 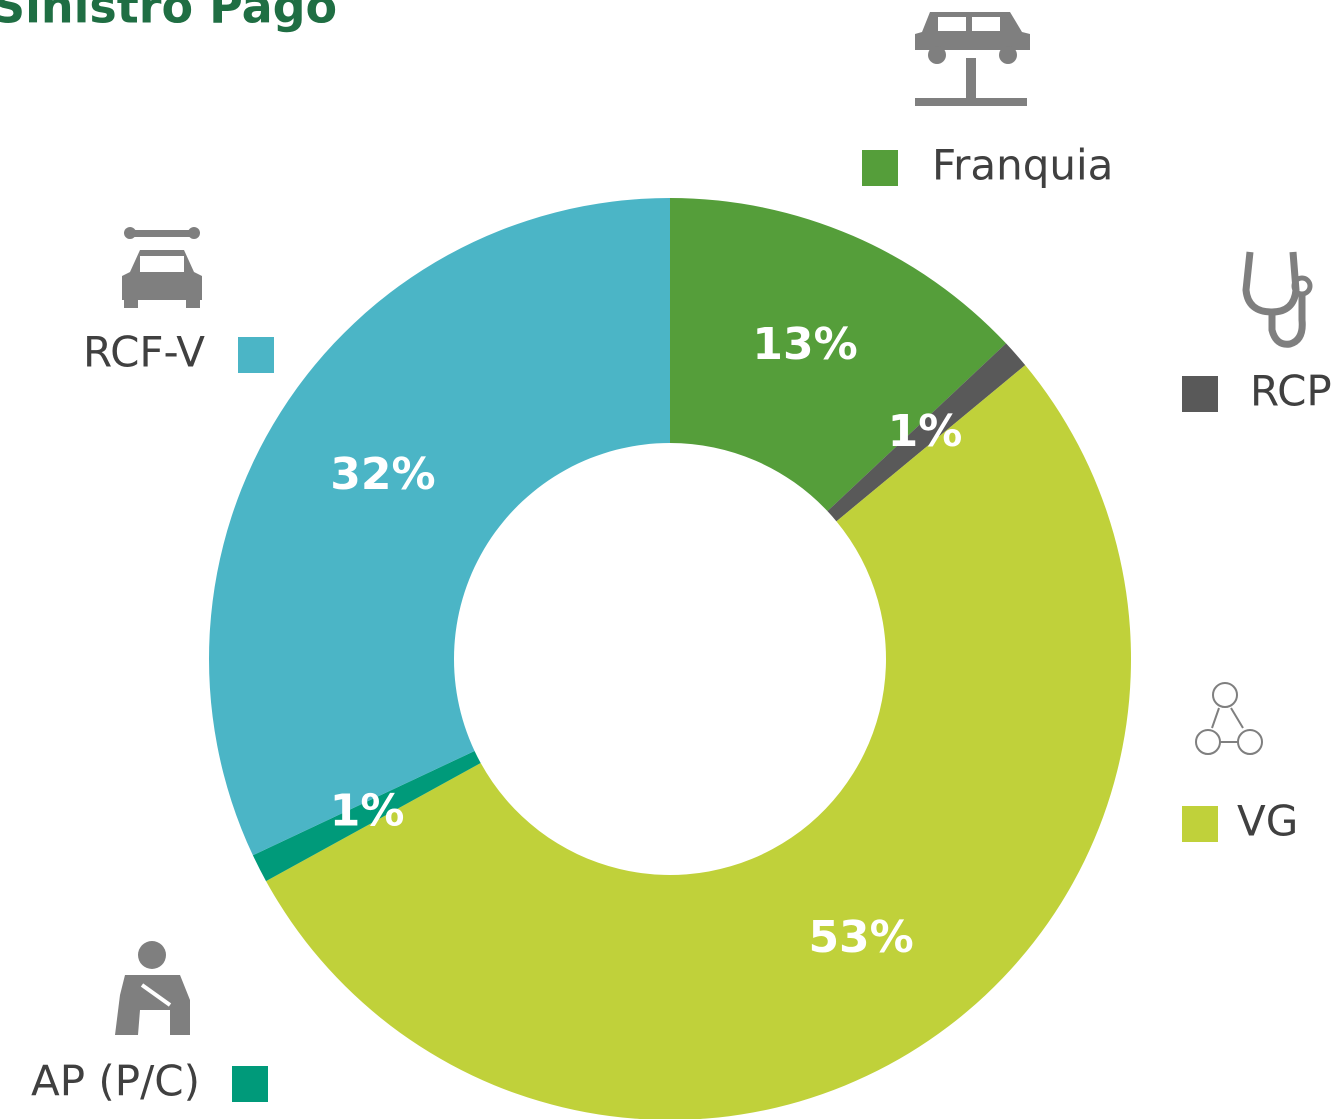 What do you see at coordinates (115, 1081) in the screenshot?
I see `legend-label: AP (P/C)` at bounding box center [115, 1081].